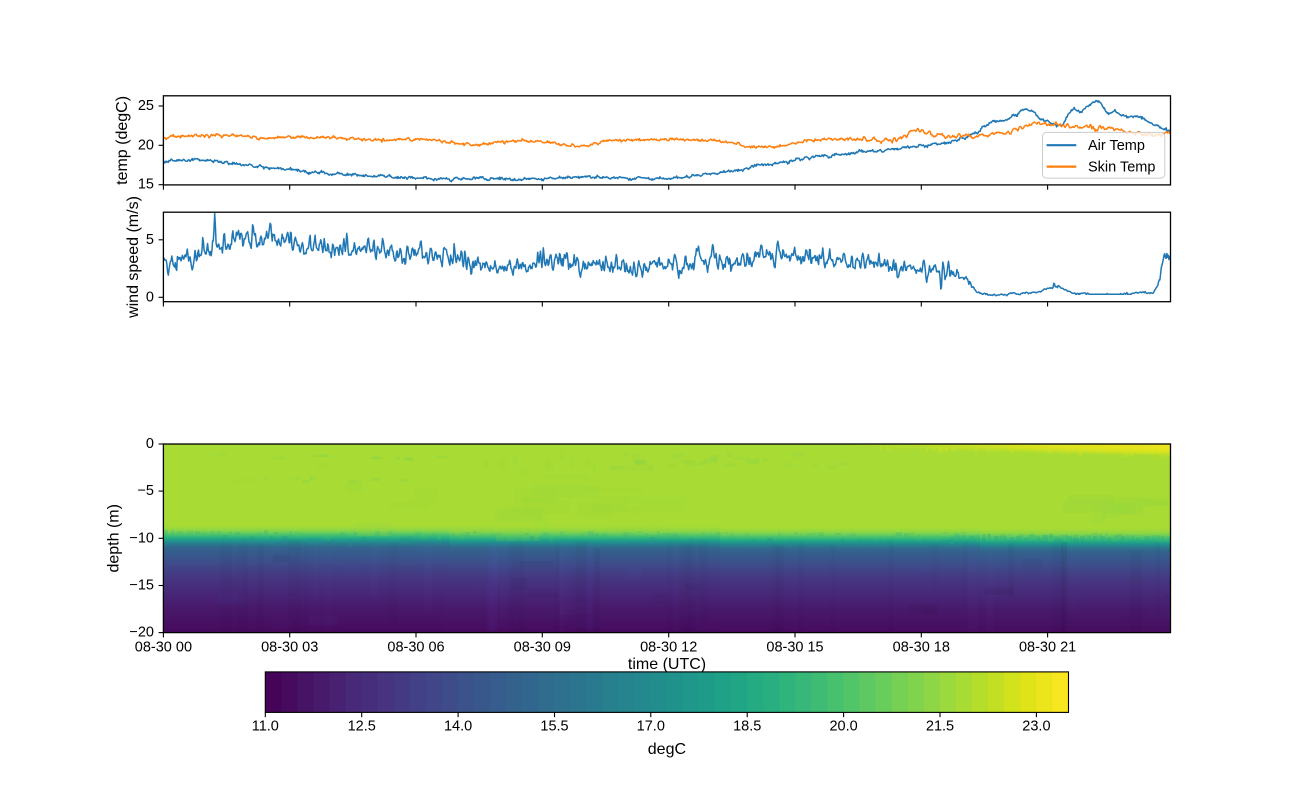 Image resolution: width=1300 pixels, height=800 pixels. What do you see at coordinates (921, 648) in the screenshot?
I see `svg-text: 08-30 18` at bounding box center [921, 648].